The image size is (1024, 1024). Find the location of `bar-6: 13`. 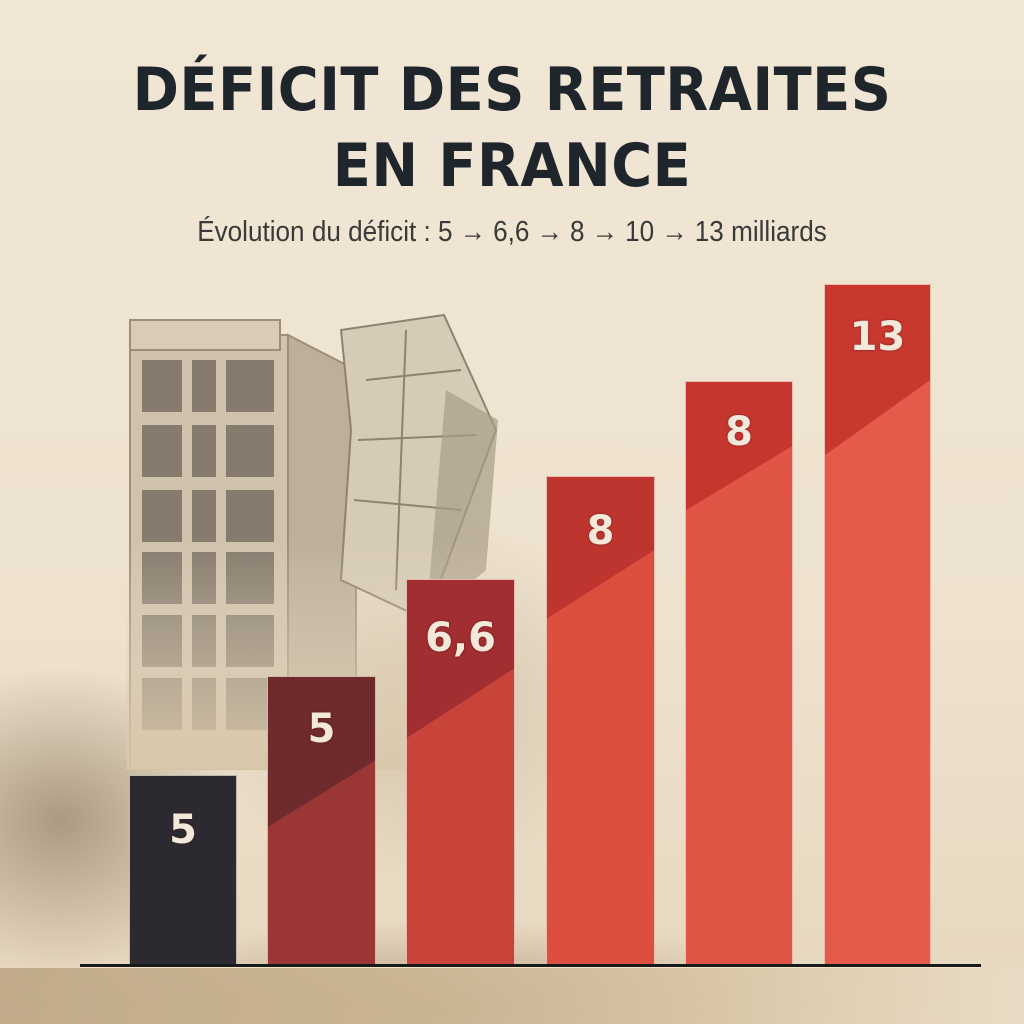

bar-6: 13 is located at coordinates (877, 625).